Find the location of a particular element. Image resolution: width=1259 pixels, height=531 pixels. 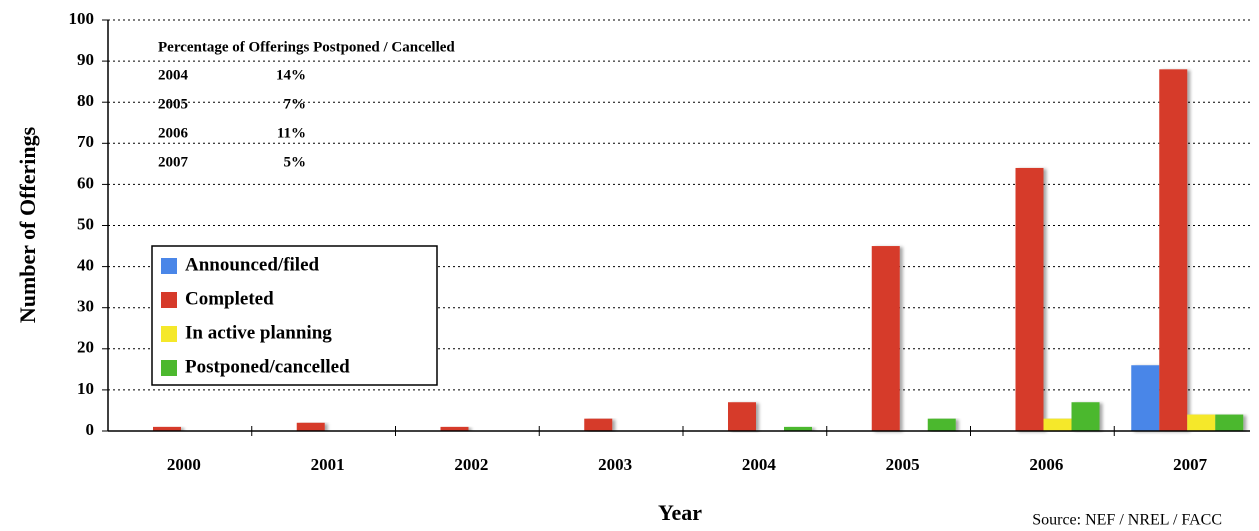

annotation-year: 2005 is located at coordinates (173, 104).